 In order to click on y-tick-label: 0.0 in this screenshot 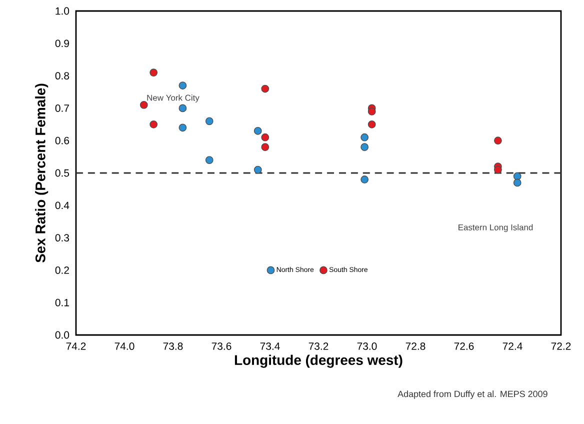, I will do `click(62, 335)`.